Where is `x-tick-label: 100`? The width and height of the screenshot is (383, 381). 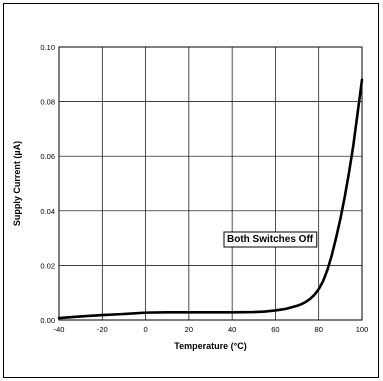 x-tick-label: 100 is located at coordinates (362, 329).